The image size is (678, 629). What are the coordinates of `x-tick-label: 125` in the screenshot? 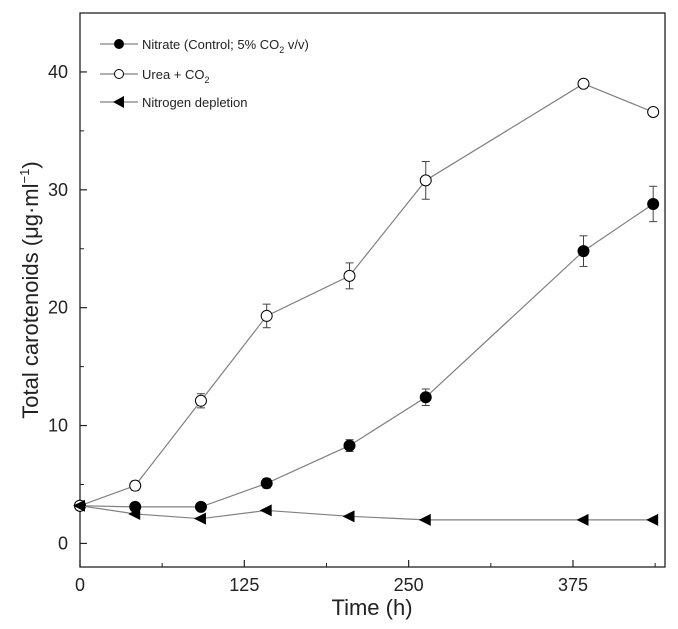 It's located at (244, 585).